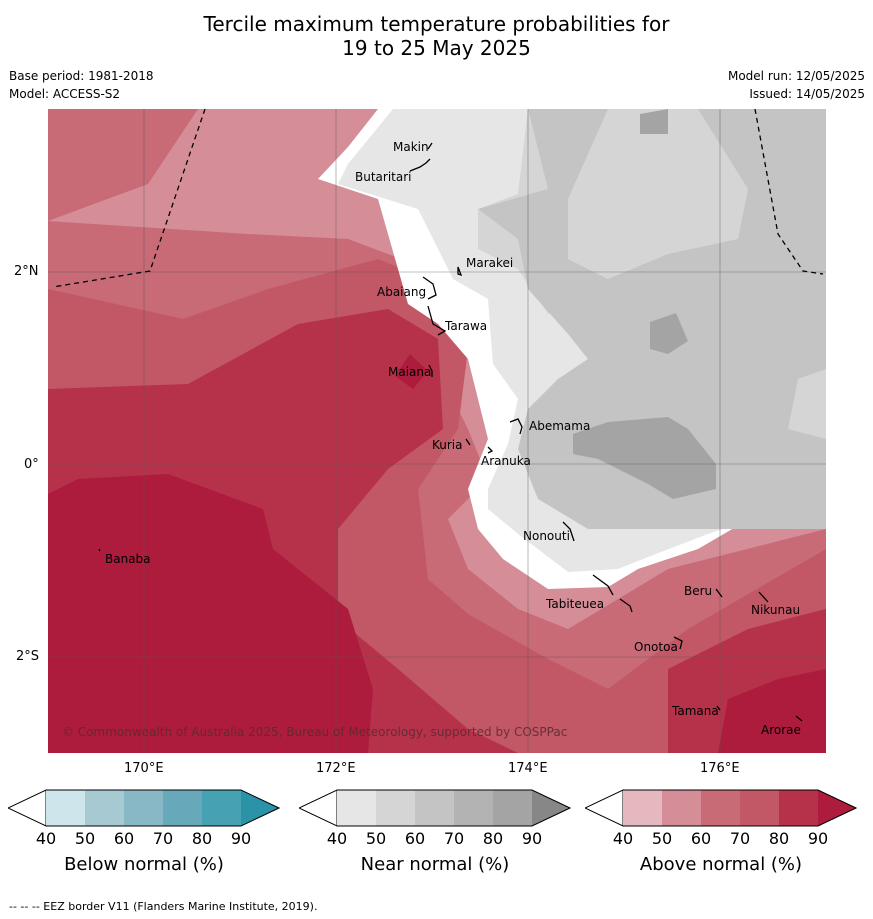 The image size is (873, 919). I want to click on island-nonouti, so click(568, 531).